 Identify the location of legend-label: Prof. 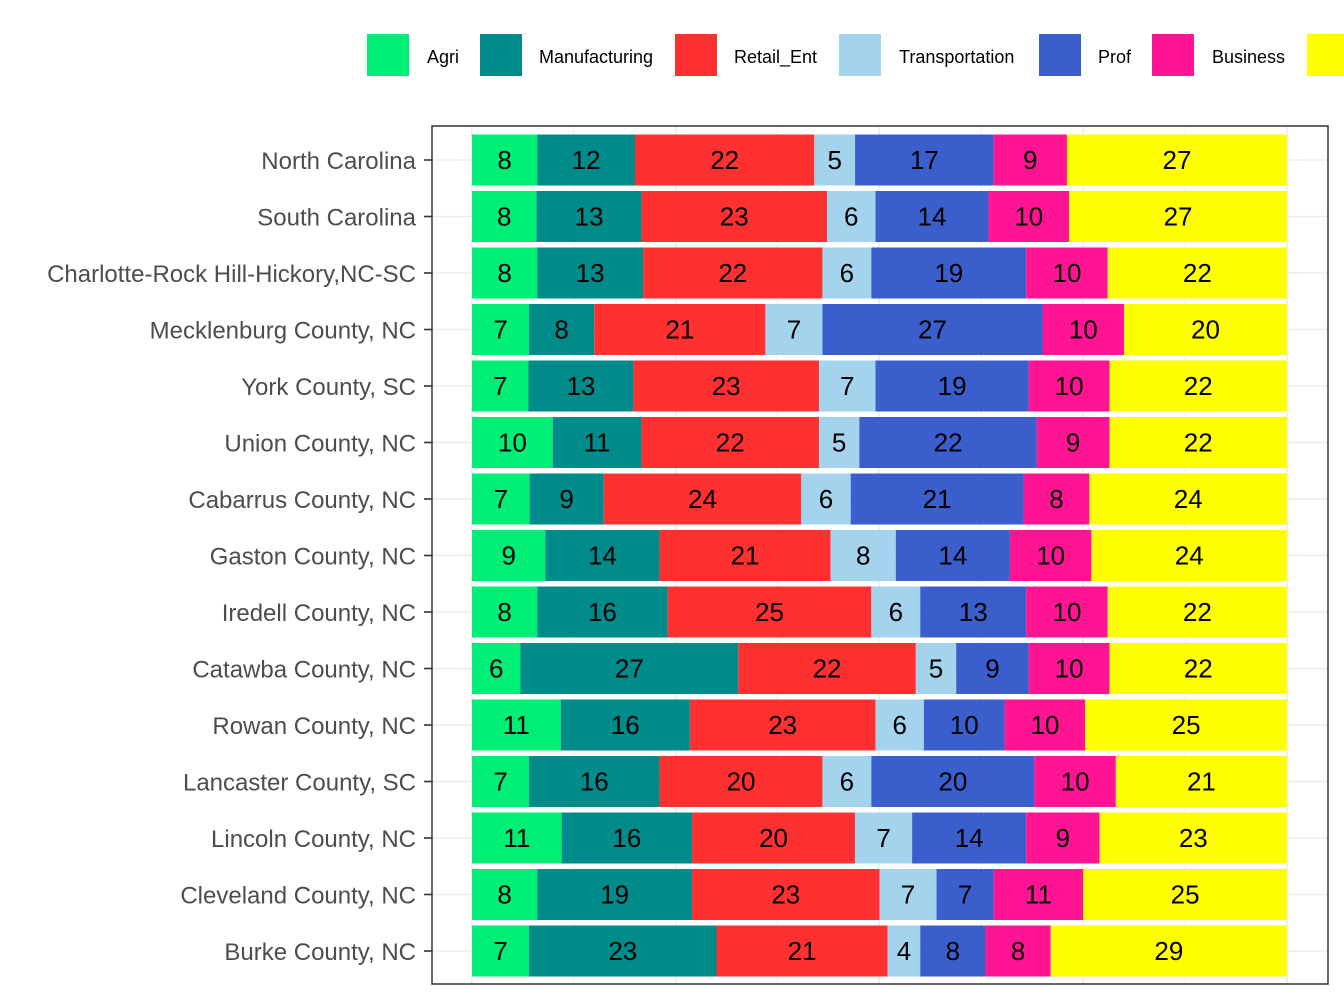
(1115, 57).